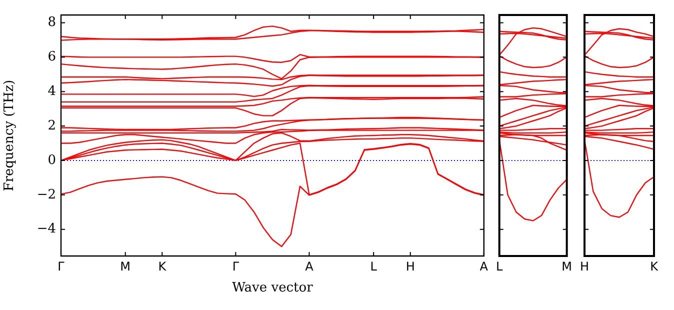  Describe the element at coordinates (52, 126) in the screenshot. I see `y-tick-label: 2` at that location.